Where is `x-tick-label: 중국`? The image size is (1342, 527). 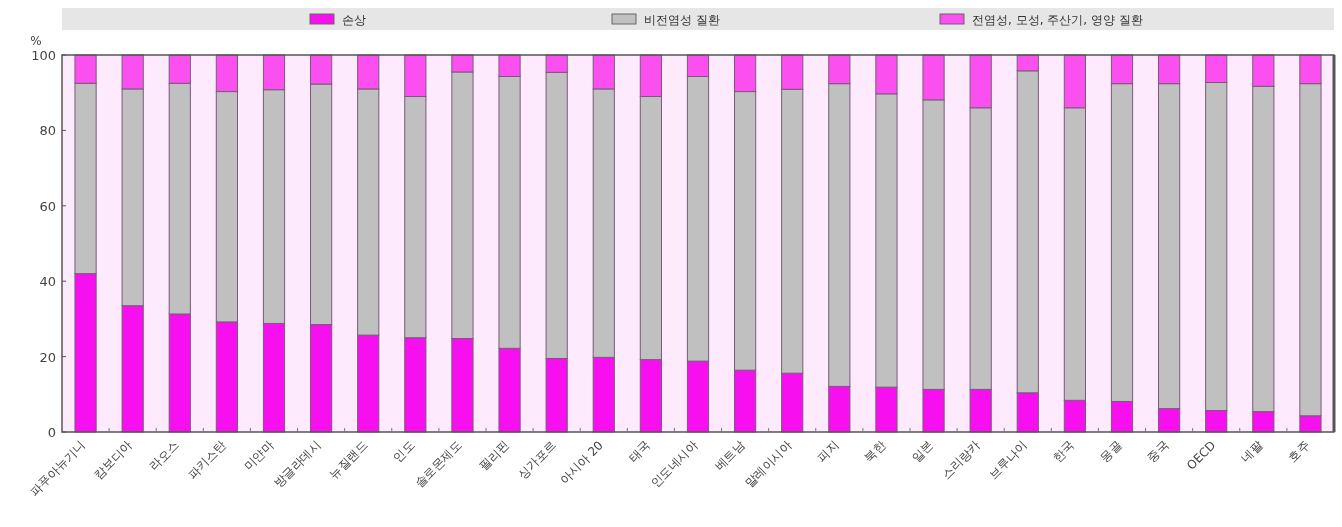 x-tick-label: 중국 is located at coordinates (1158, 452).